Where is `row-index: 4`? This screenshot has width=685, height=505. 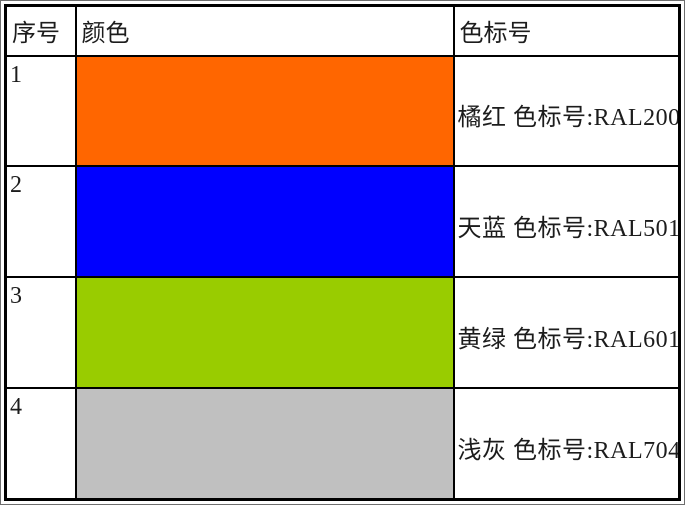
row-index: 4 is located at coordinates (40, 443).